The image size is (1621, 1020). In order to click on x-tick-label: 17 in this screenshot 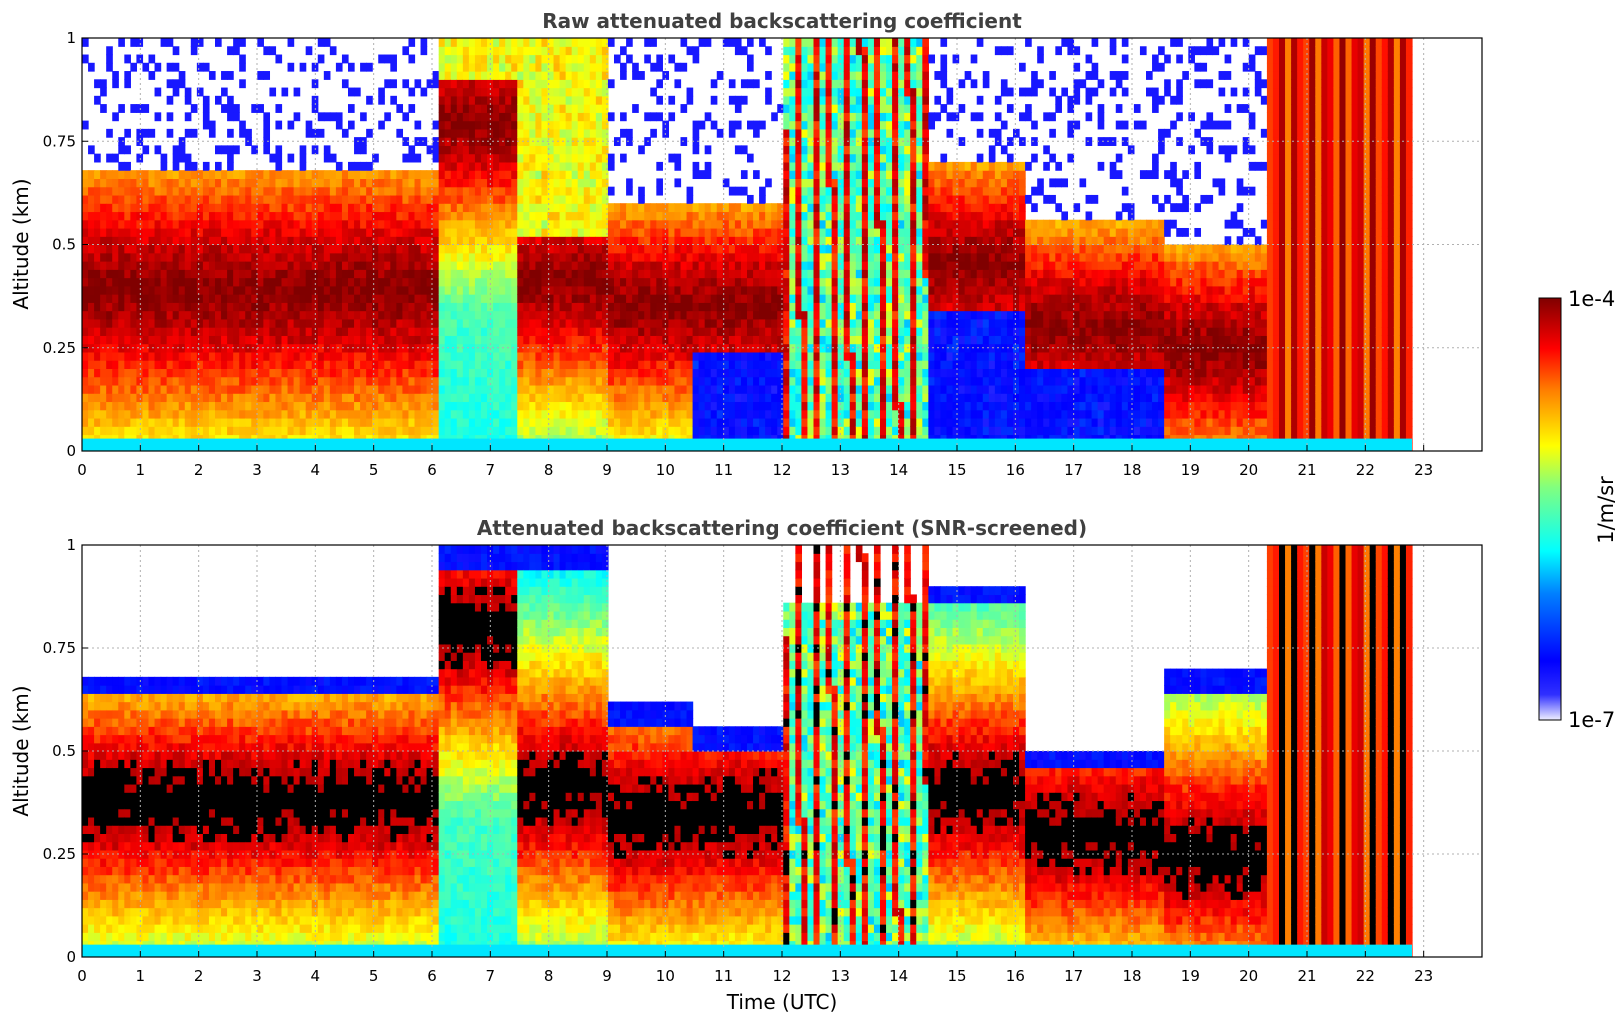, I will do `click(1073, 470)`.